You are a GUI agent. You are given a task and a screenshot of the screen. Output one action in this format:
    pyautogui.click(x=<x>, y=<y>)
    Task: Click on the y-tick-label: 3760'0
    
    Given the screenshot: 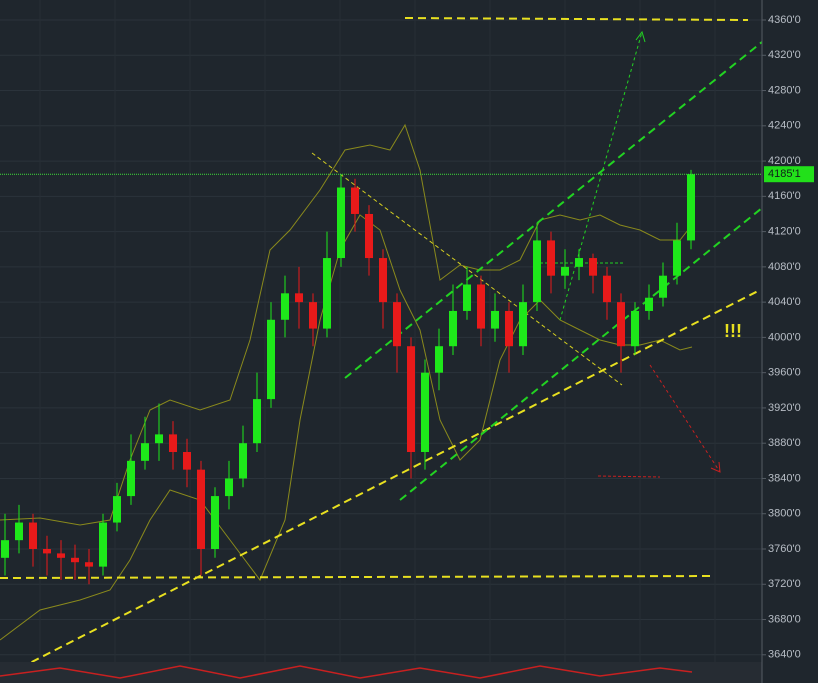 What is the action you would take?
    pyautogui.click(x=784, y=549)
    